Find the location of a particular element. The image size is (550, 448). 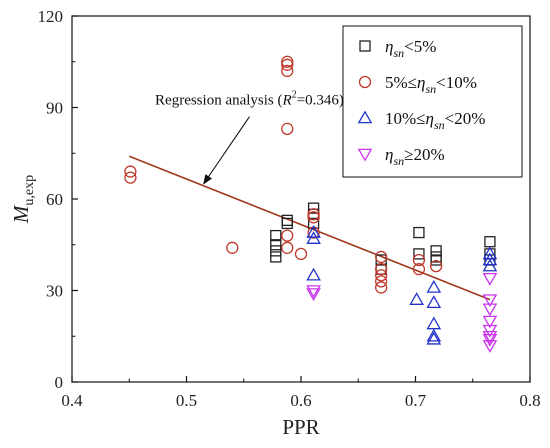

legend-item: ηsn≥20% is located at coordinates (401, 156).